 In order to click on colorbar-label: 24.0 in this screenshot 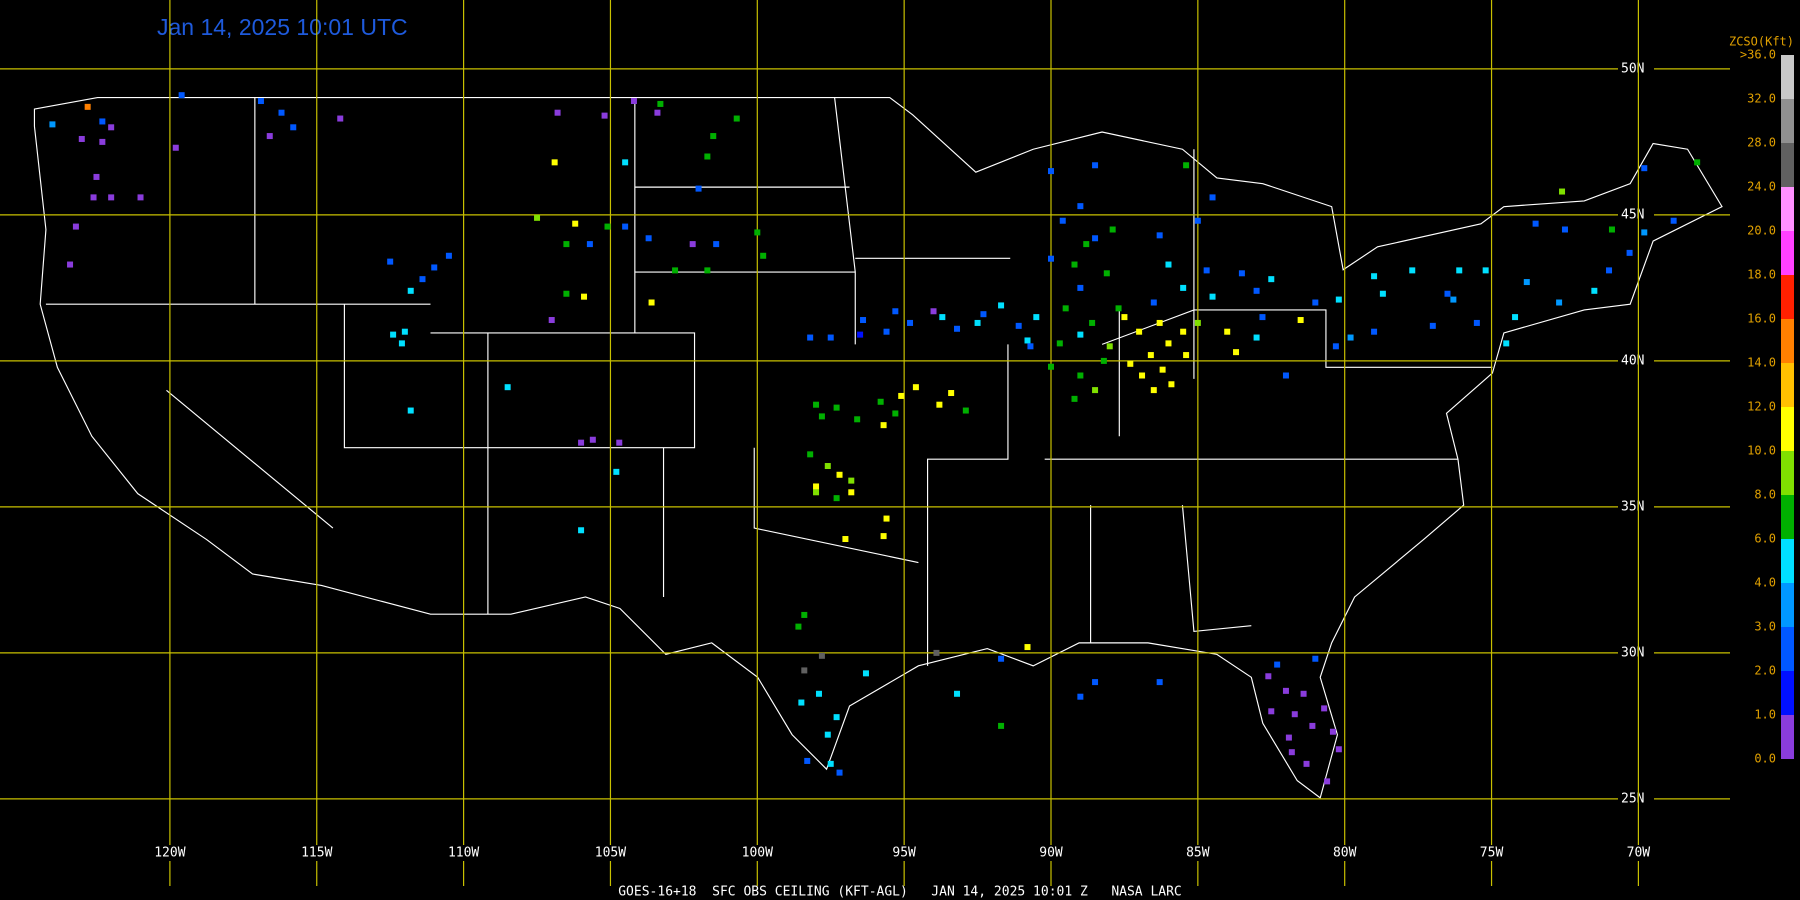, I will do `click(1761, 187)`.